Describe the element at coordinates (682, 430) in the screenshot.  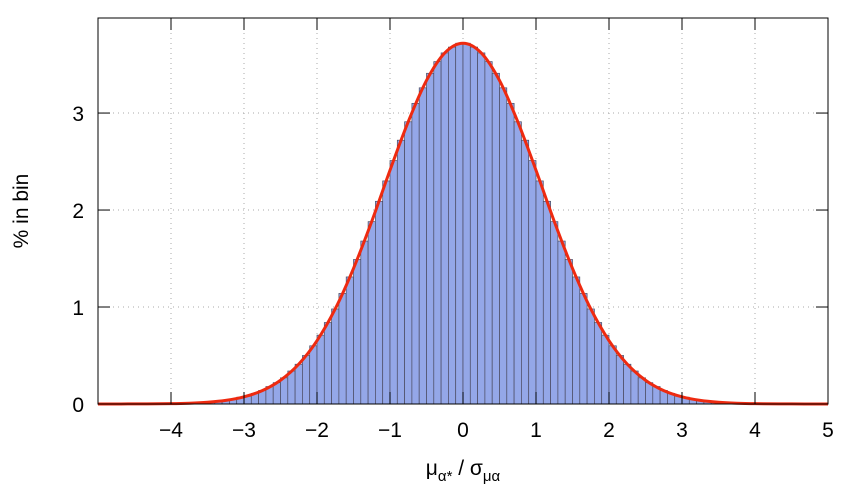
I see `x-tick-label: 3` at that location.